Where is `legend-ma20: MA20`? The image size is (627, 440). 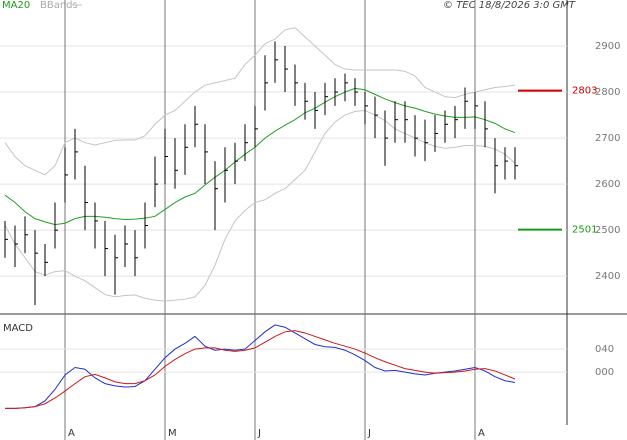
legend-ma20: MA20 is located at coordinates (16, 5).